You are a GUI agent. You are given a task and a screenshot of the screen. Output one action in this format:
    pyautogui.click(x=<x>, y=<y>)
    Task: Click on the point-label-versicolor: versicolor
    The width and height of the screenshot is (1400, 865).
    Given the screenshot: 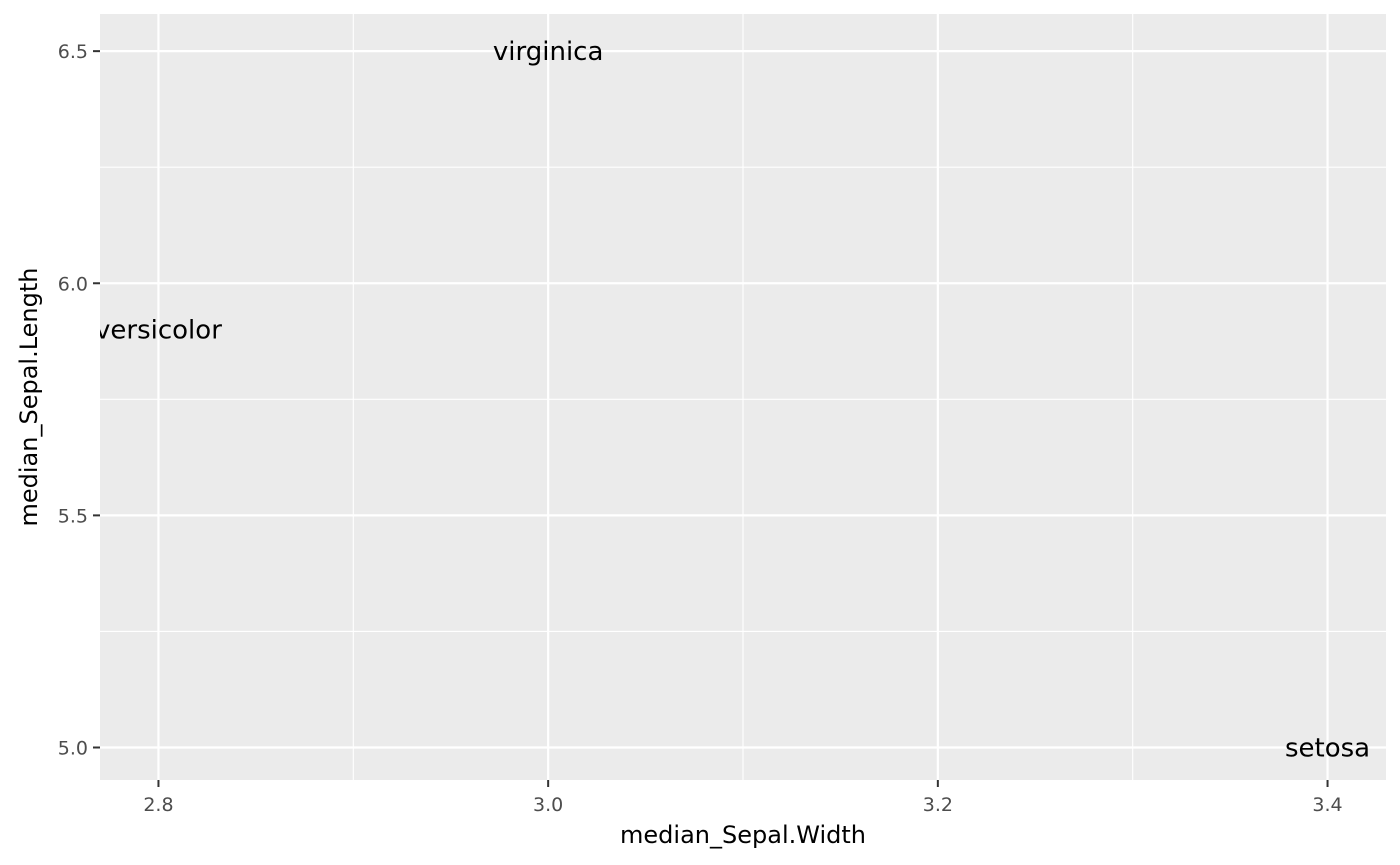 What is the action you would take?
    pyautogui.click(x=158, y=331)
    